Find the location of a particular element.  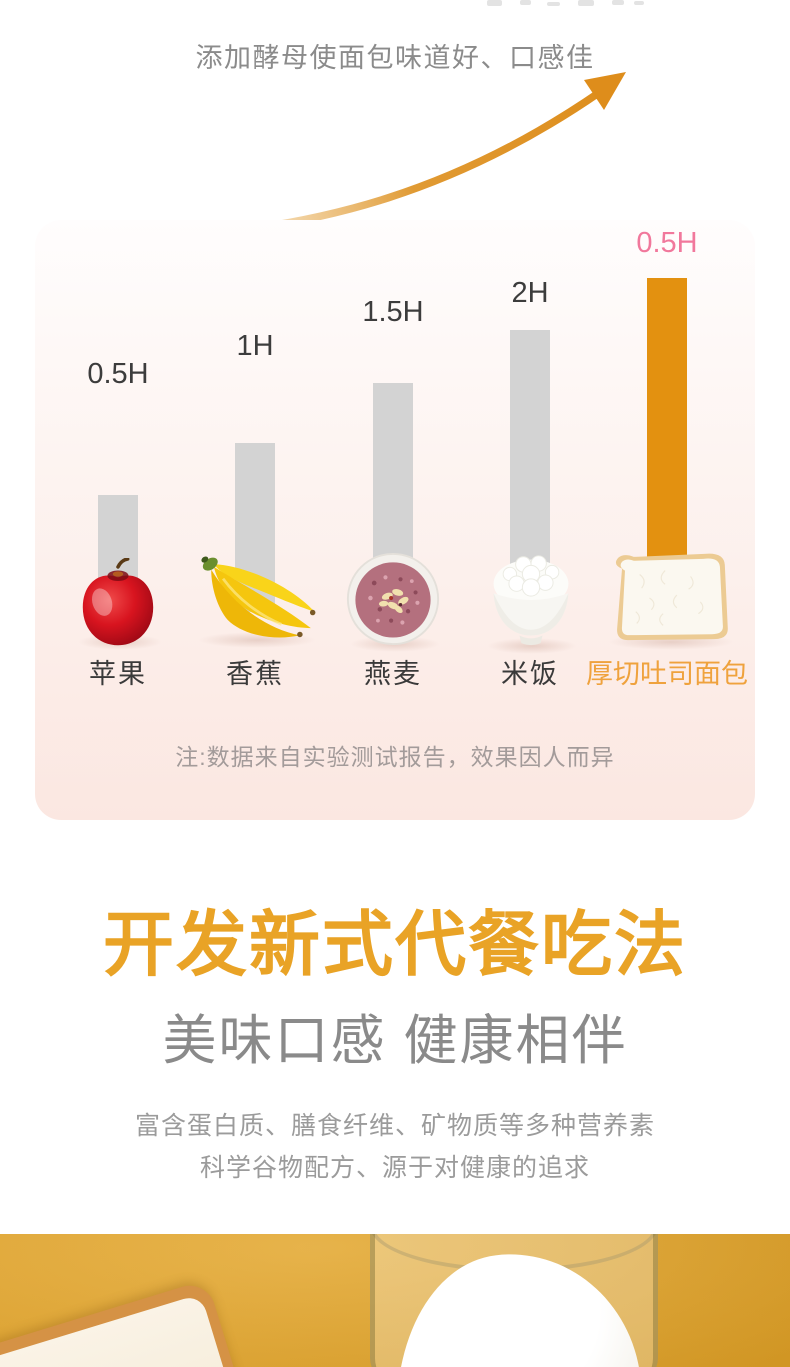

milk-glass-photo is located at coordinates (514, 1300).